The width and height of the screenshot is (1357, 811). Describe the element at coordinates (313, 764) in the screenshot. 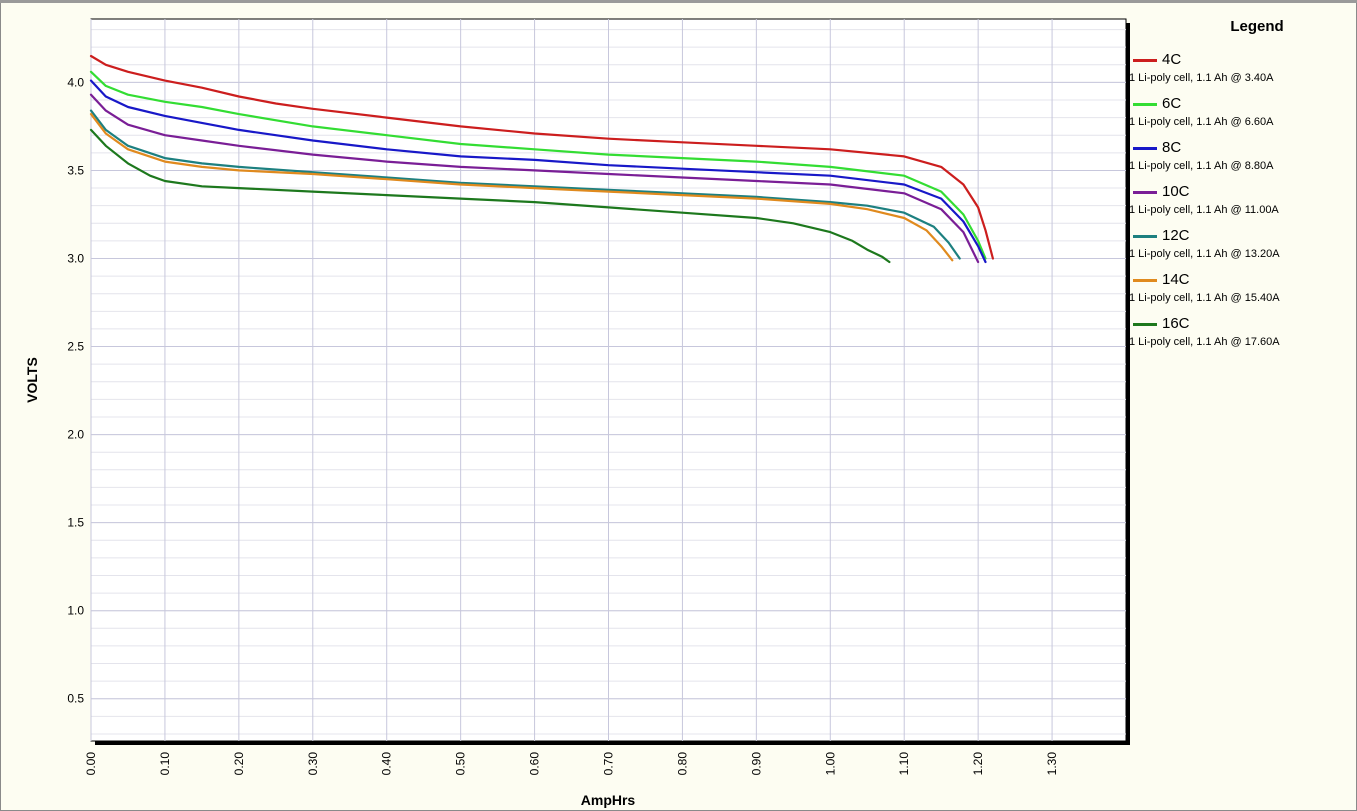

I see `x-tick-label: 0.30` at that location.